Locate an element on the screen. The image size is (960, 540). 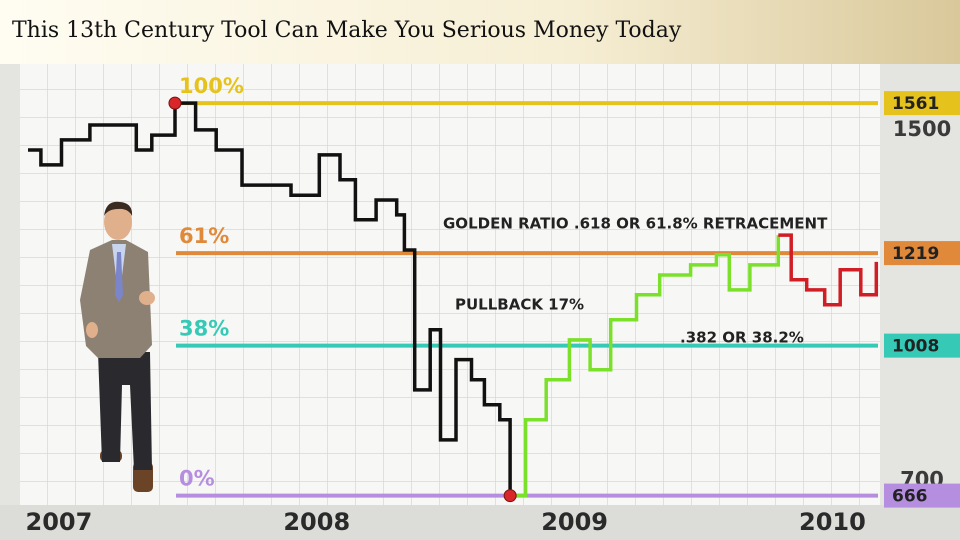
x-tick-label: 2007 is located at coordinates (59, 522).